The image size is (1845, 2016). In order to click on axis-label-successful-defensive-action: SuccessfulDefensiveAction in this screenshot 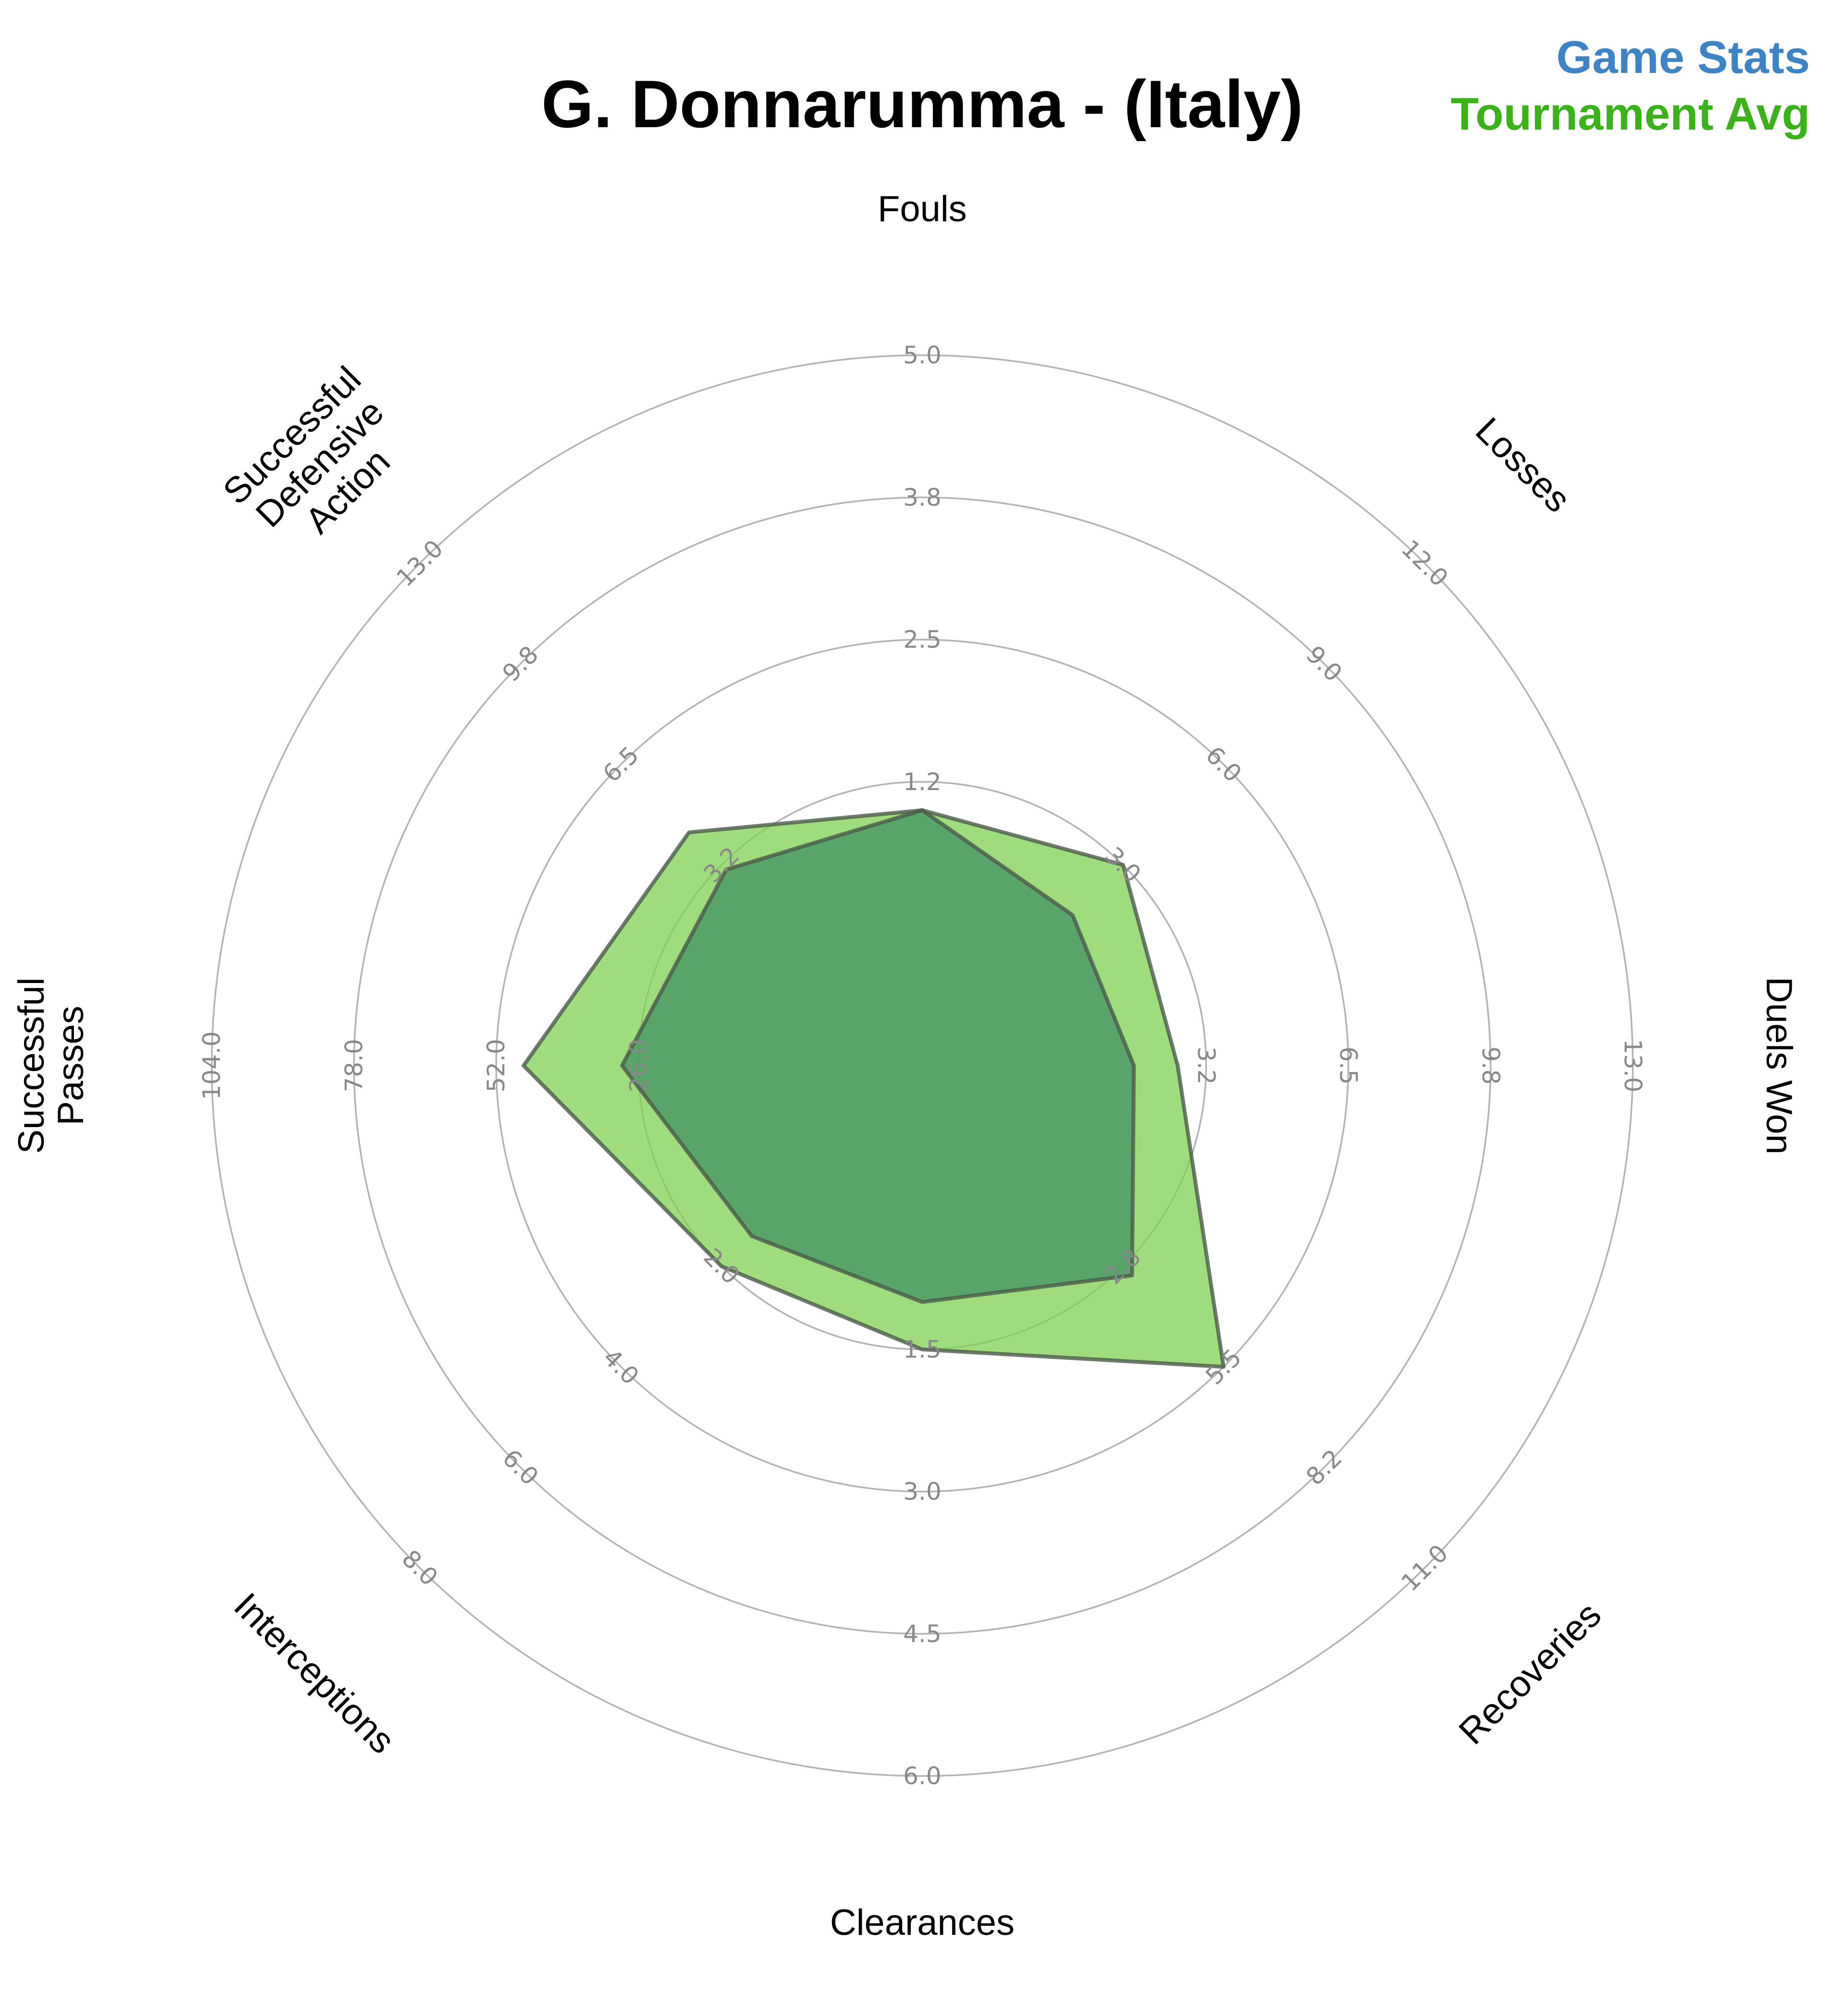, I will do `click(319, 464)`.